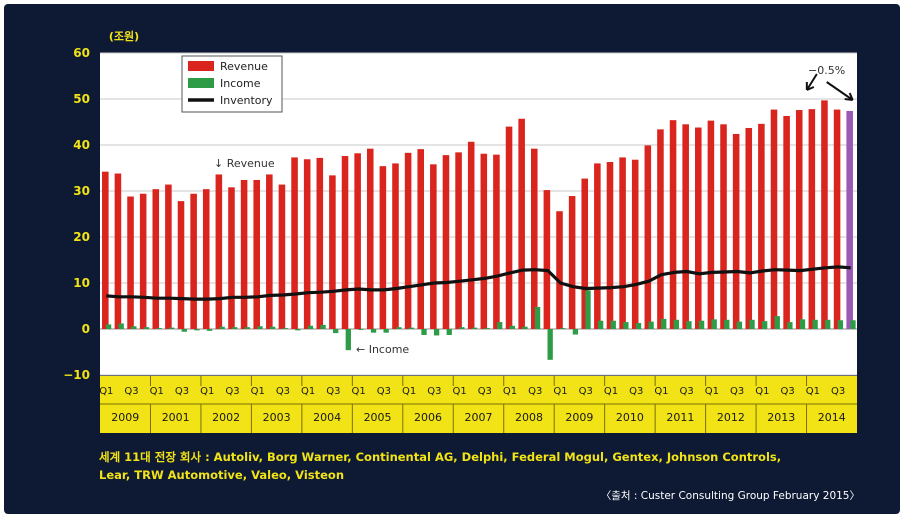 The height and width of the screenshot is (519, 905). Describe the element at coordinates (81, 99) in the screenshot. I see `y-tick-label: 50` at that location.